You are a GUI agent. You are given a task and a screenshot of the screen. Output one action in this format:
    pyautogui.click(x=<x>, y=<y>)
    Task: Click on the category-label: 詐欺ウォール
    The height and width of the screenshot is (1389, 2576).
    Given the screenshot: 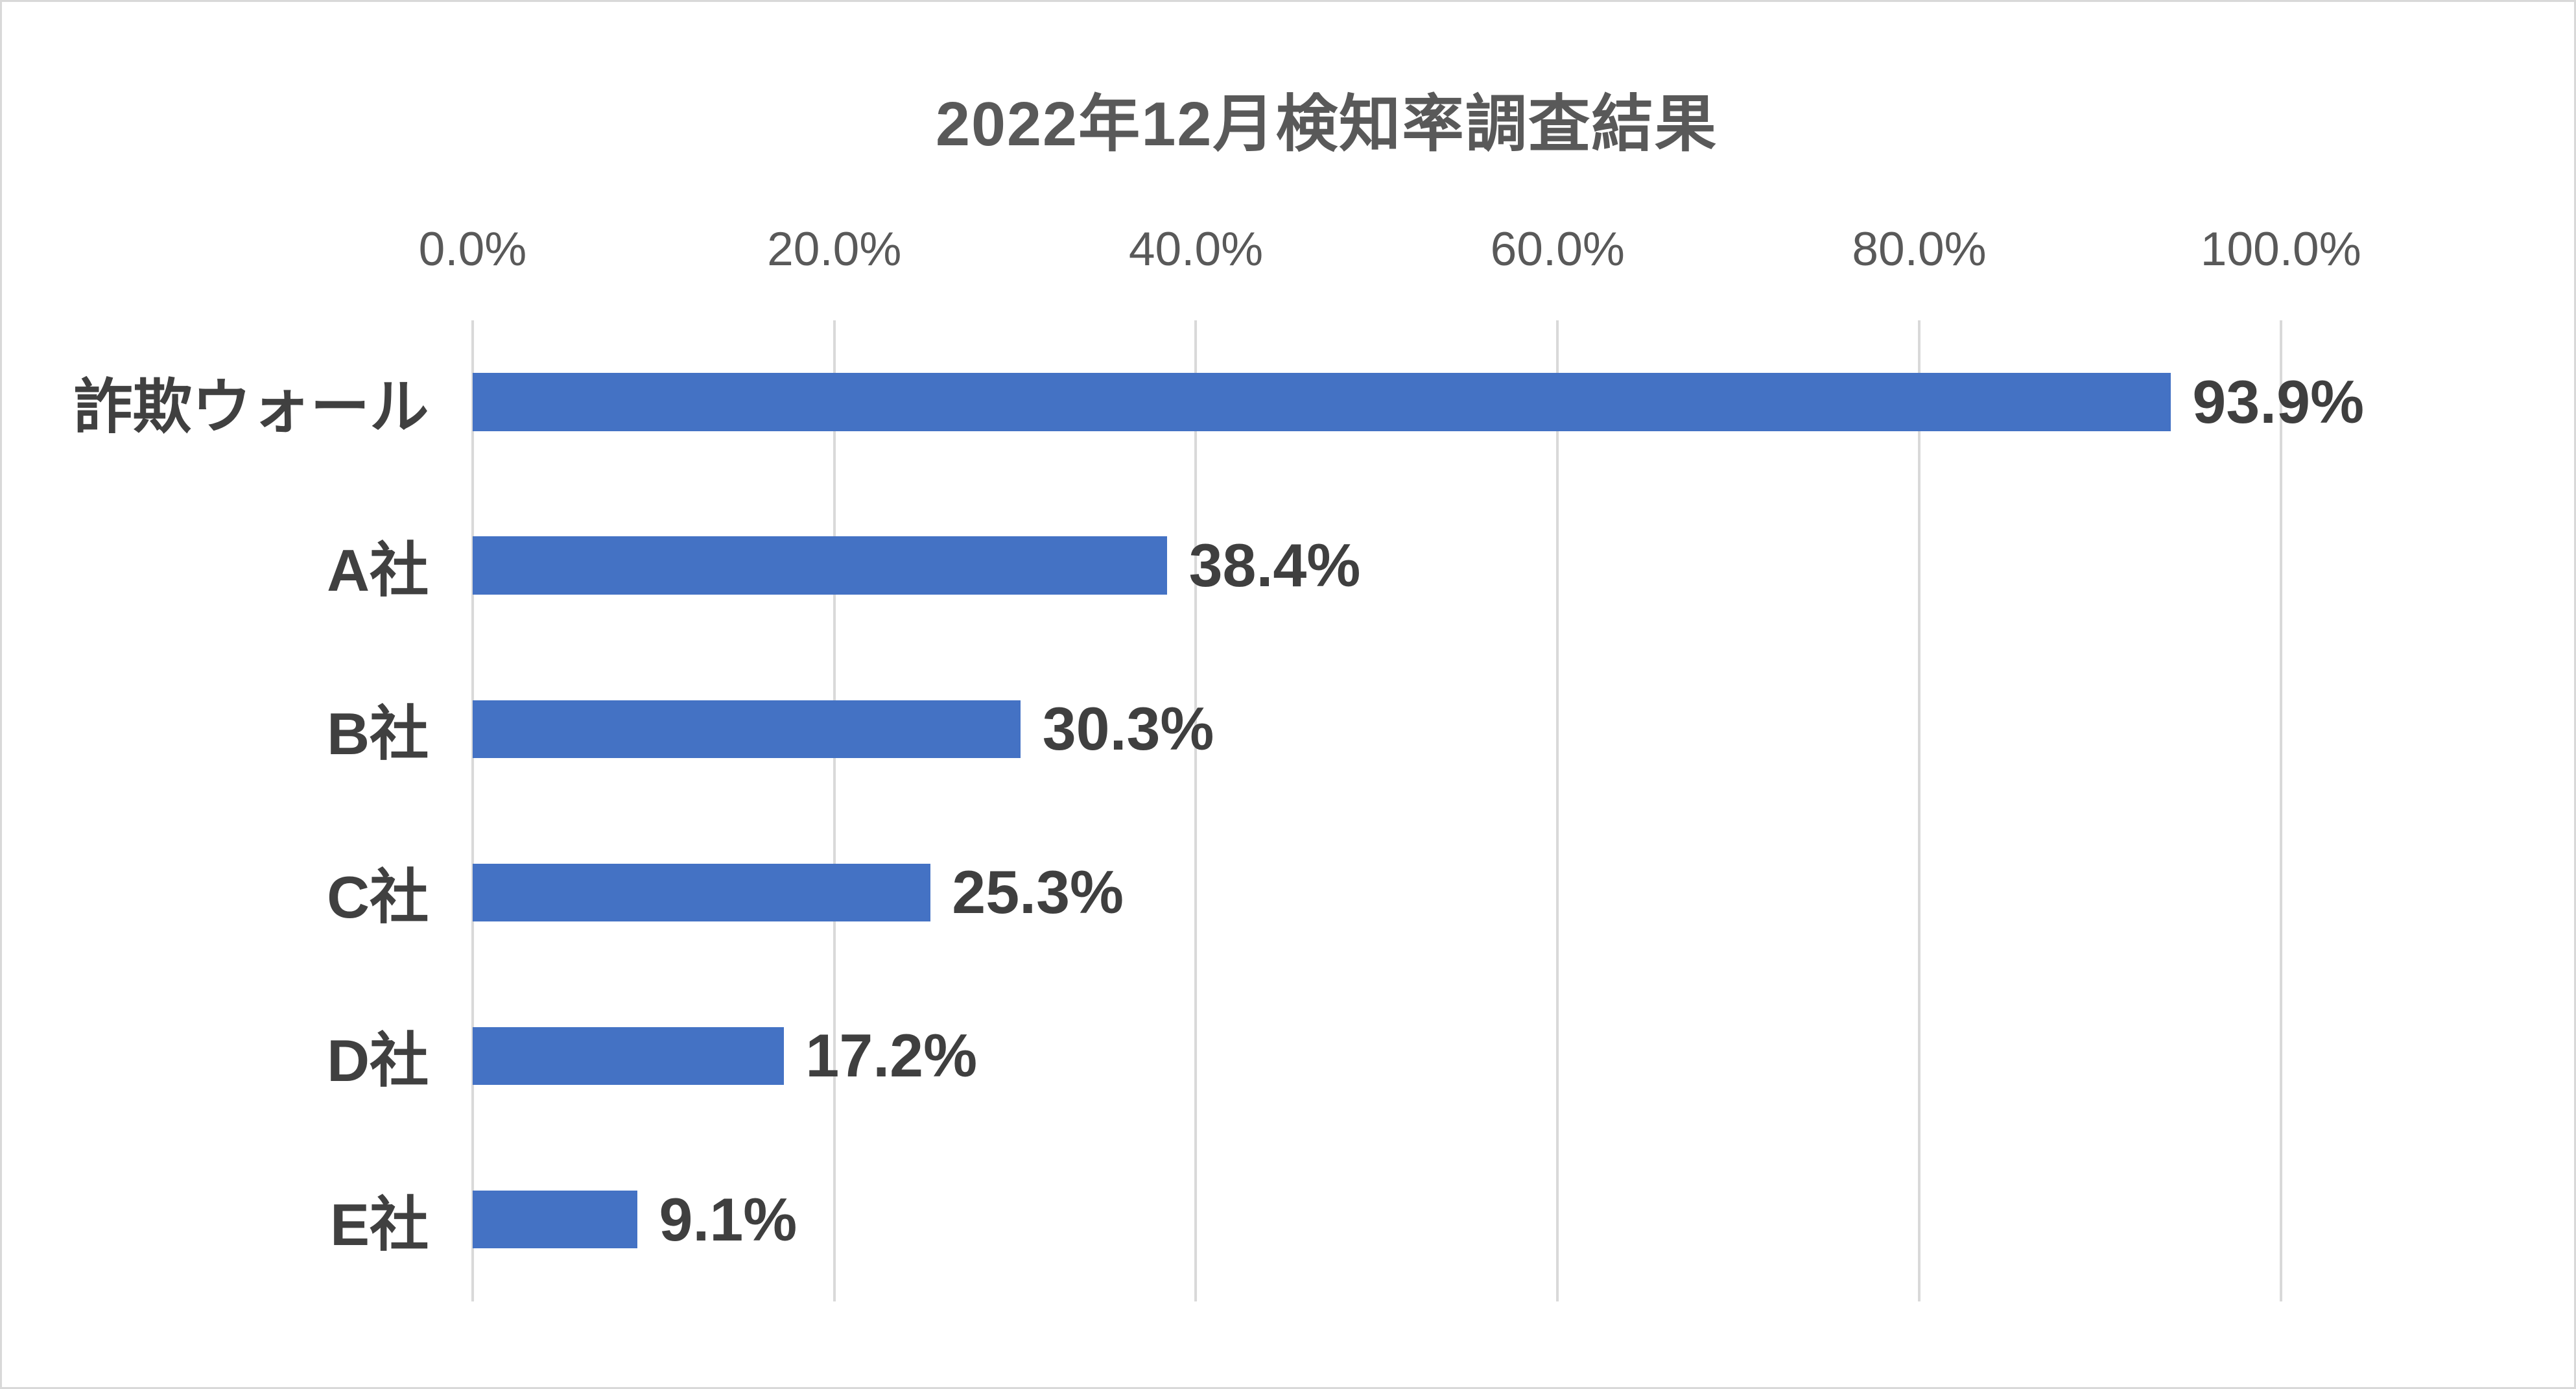 What is the action you would take?
    pyautogui.click(x=251, y=407)
    